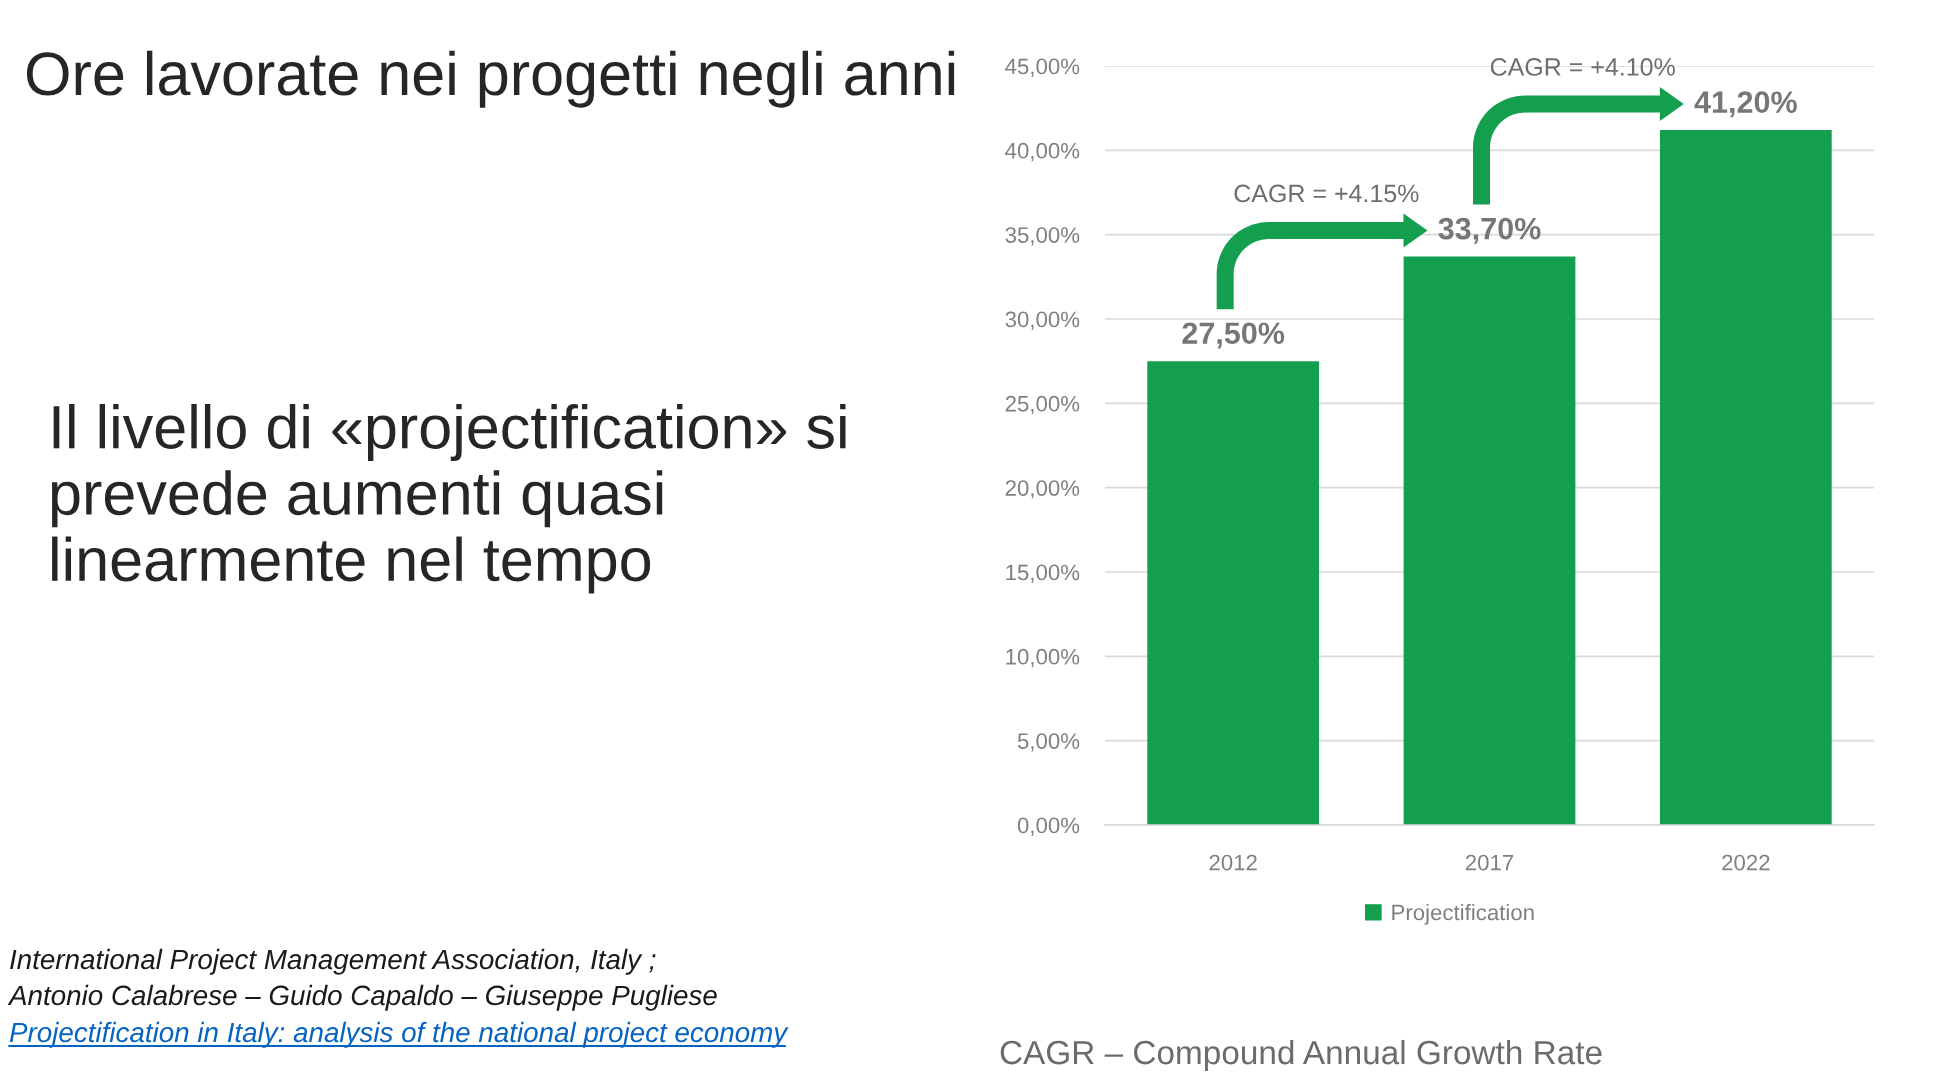 The image size is (1946, 1074). I want to click on x-tick-label: 2012, so click(1233, 862).